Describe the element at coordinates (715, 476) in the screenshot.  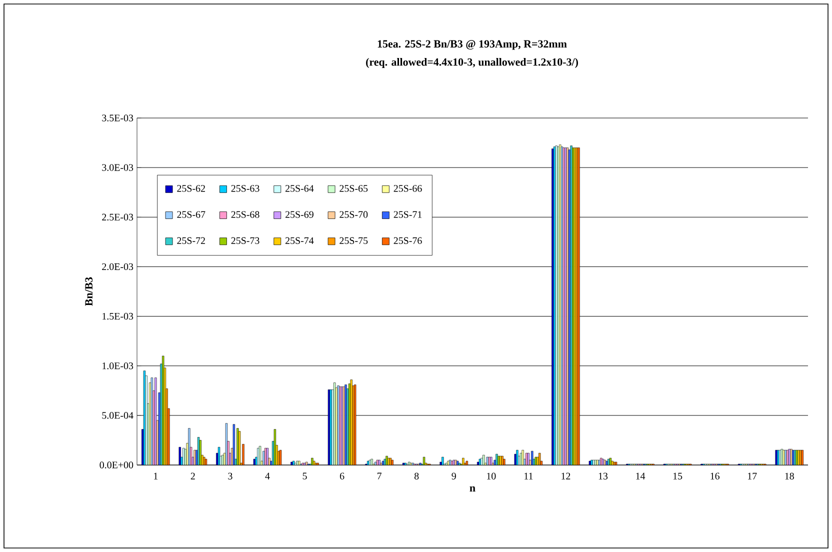
I see `x-tick-label: 16` at that location.